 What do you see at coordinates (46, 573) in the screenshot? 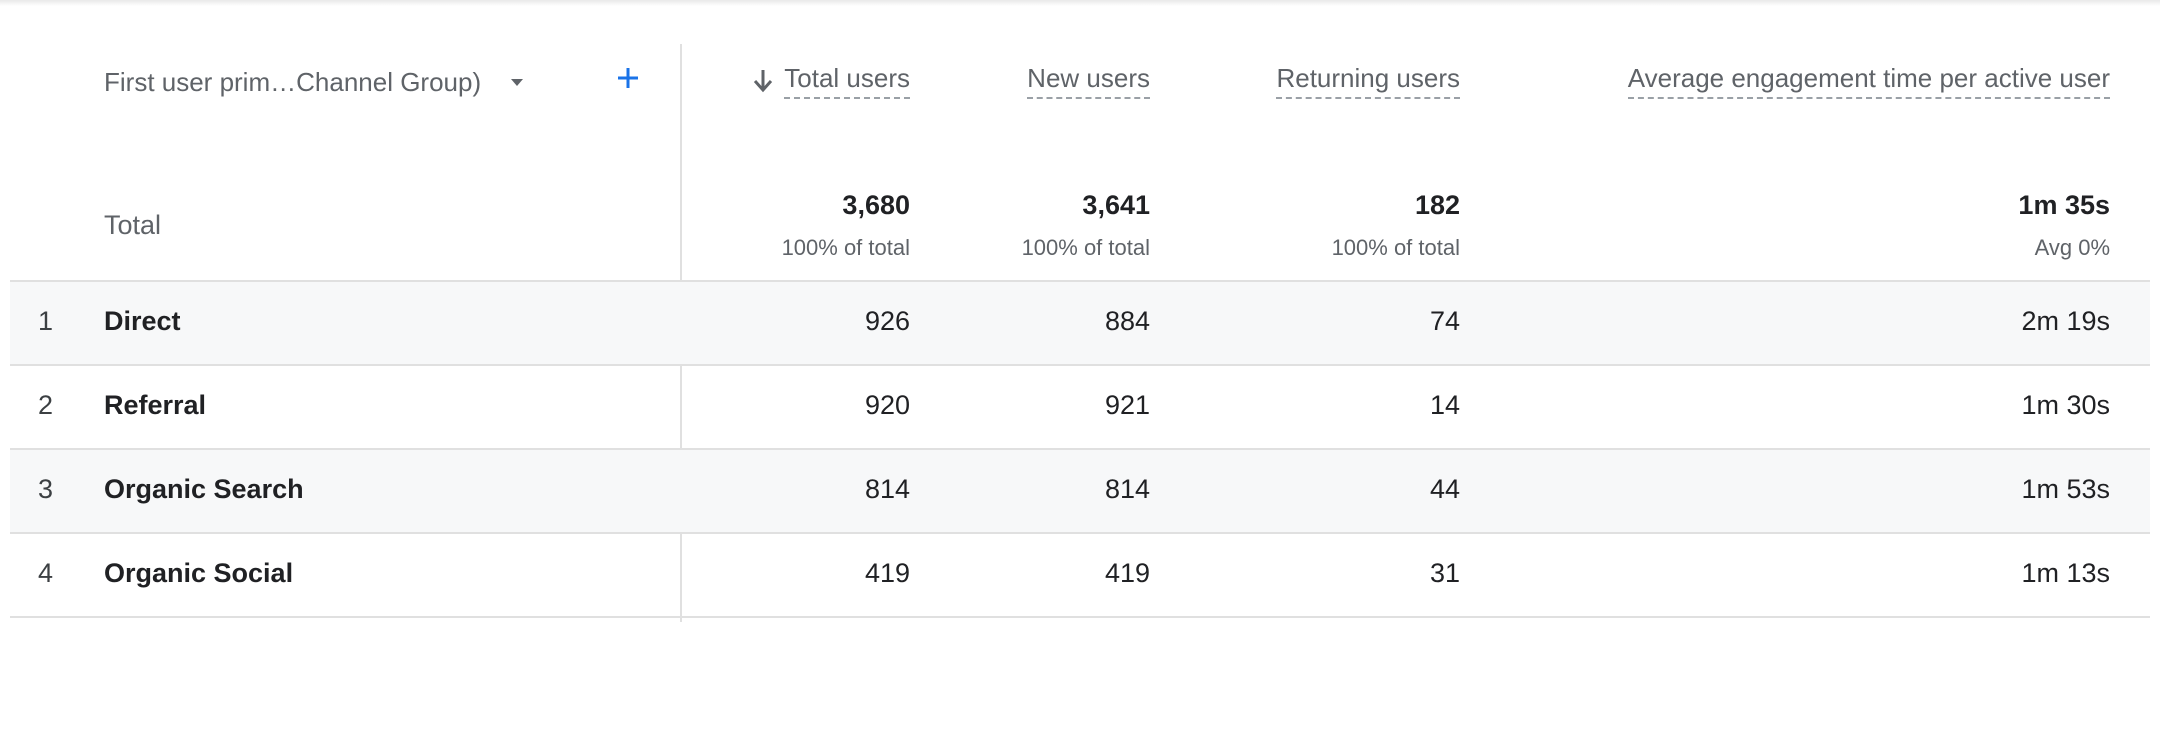
I see `row-number: 4` at bounding box center [46, 573].